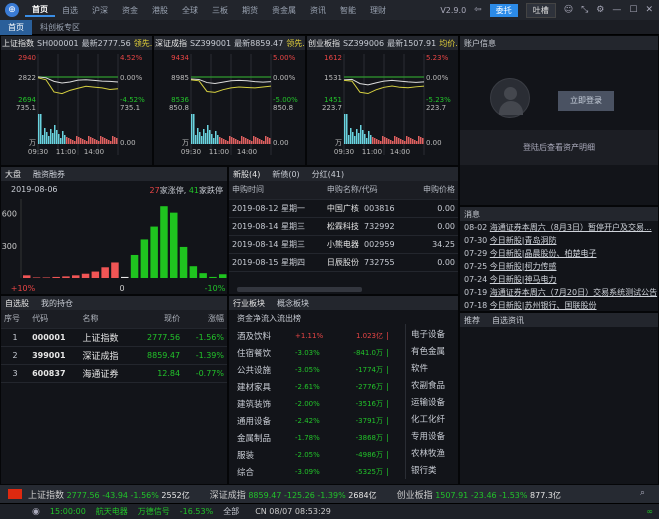  I want to click on tab-concept: 概念板块, so click(293, 303).